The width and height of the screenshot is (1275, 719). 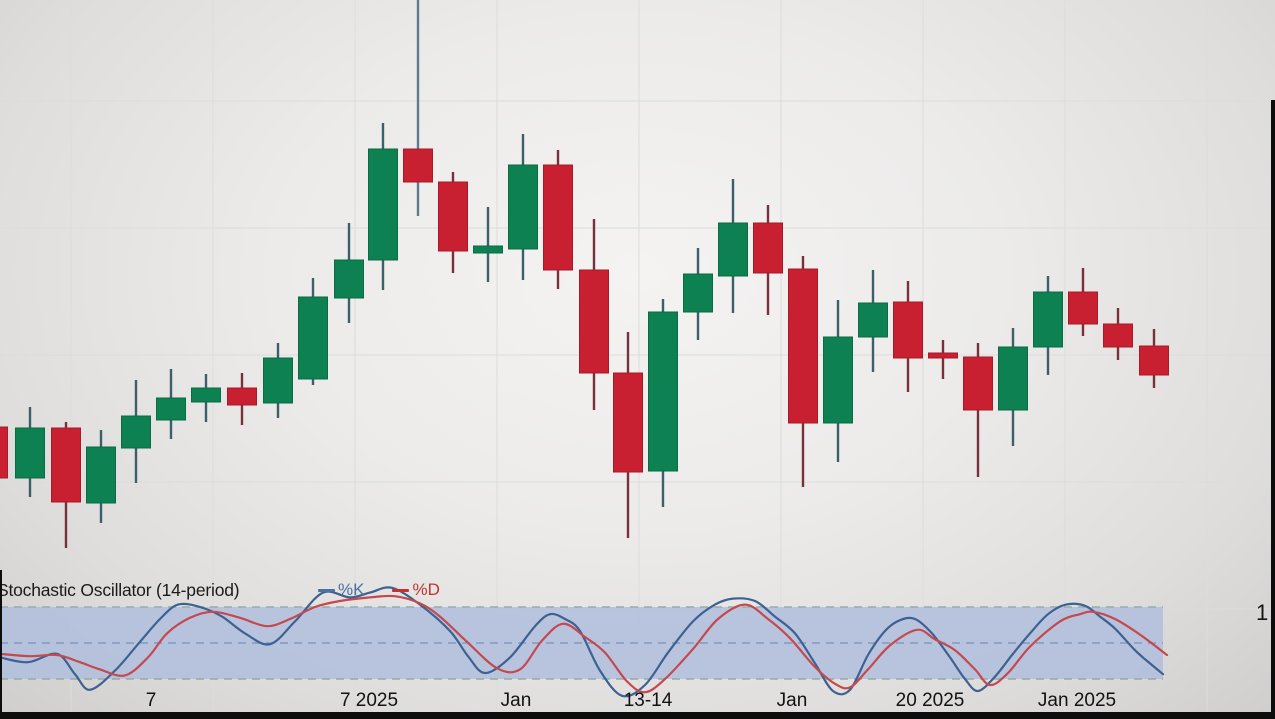 What do you see at coordinates (401, 590) in the screenshot?
I see `percent-d-legend-dash` at bounding box center [401, 590].